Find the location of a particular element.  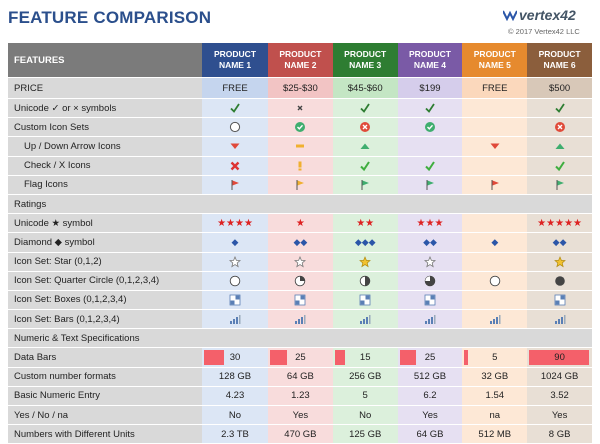

feature-row: Icon Set: Quarter Circle (0,1,2,3,4) is located at coordinates (300, 281).